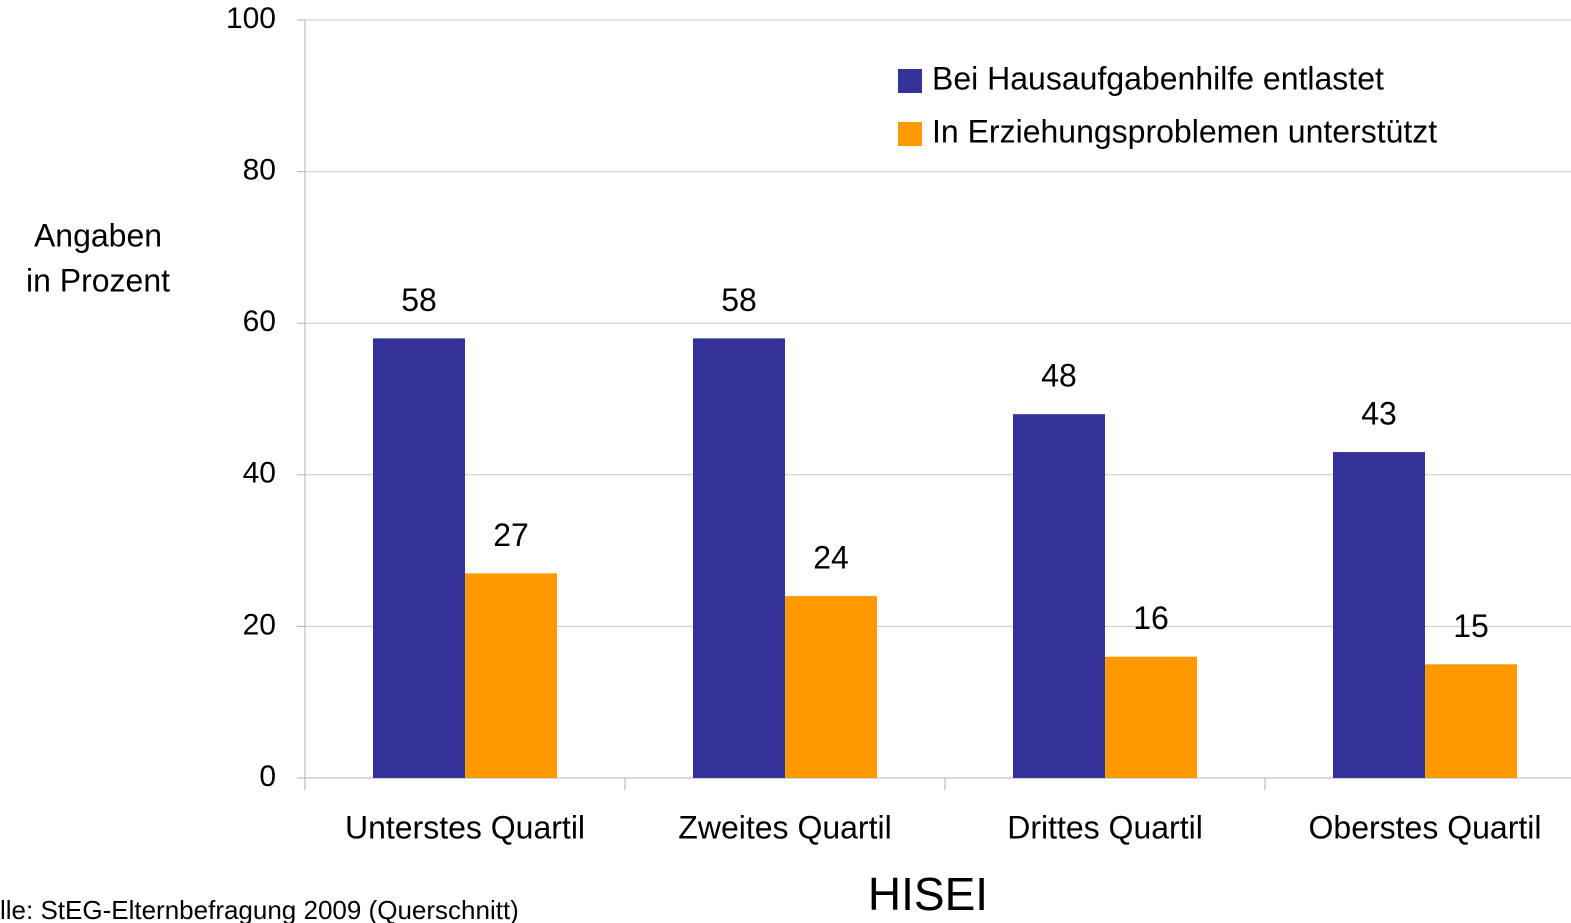 The width and height of the screenshot is (1571, 923). I want to click on x-tick-label: Oberstes Quartil, so click(1425, 827).